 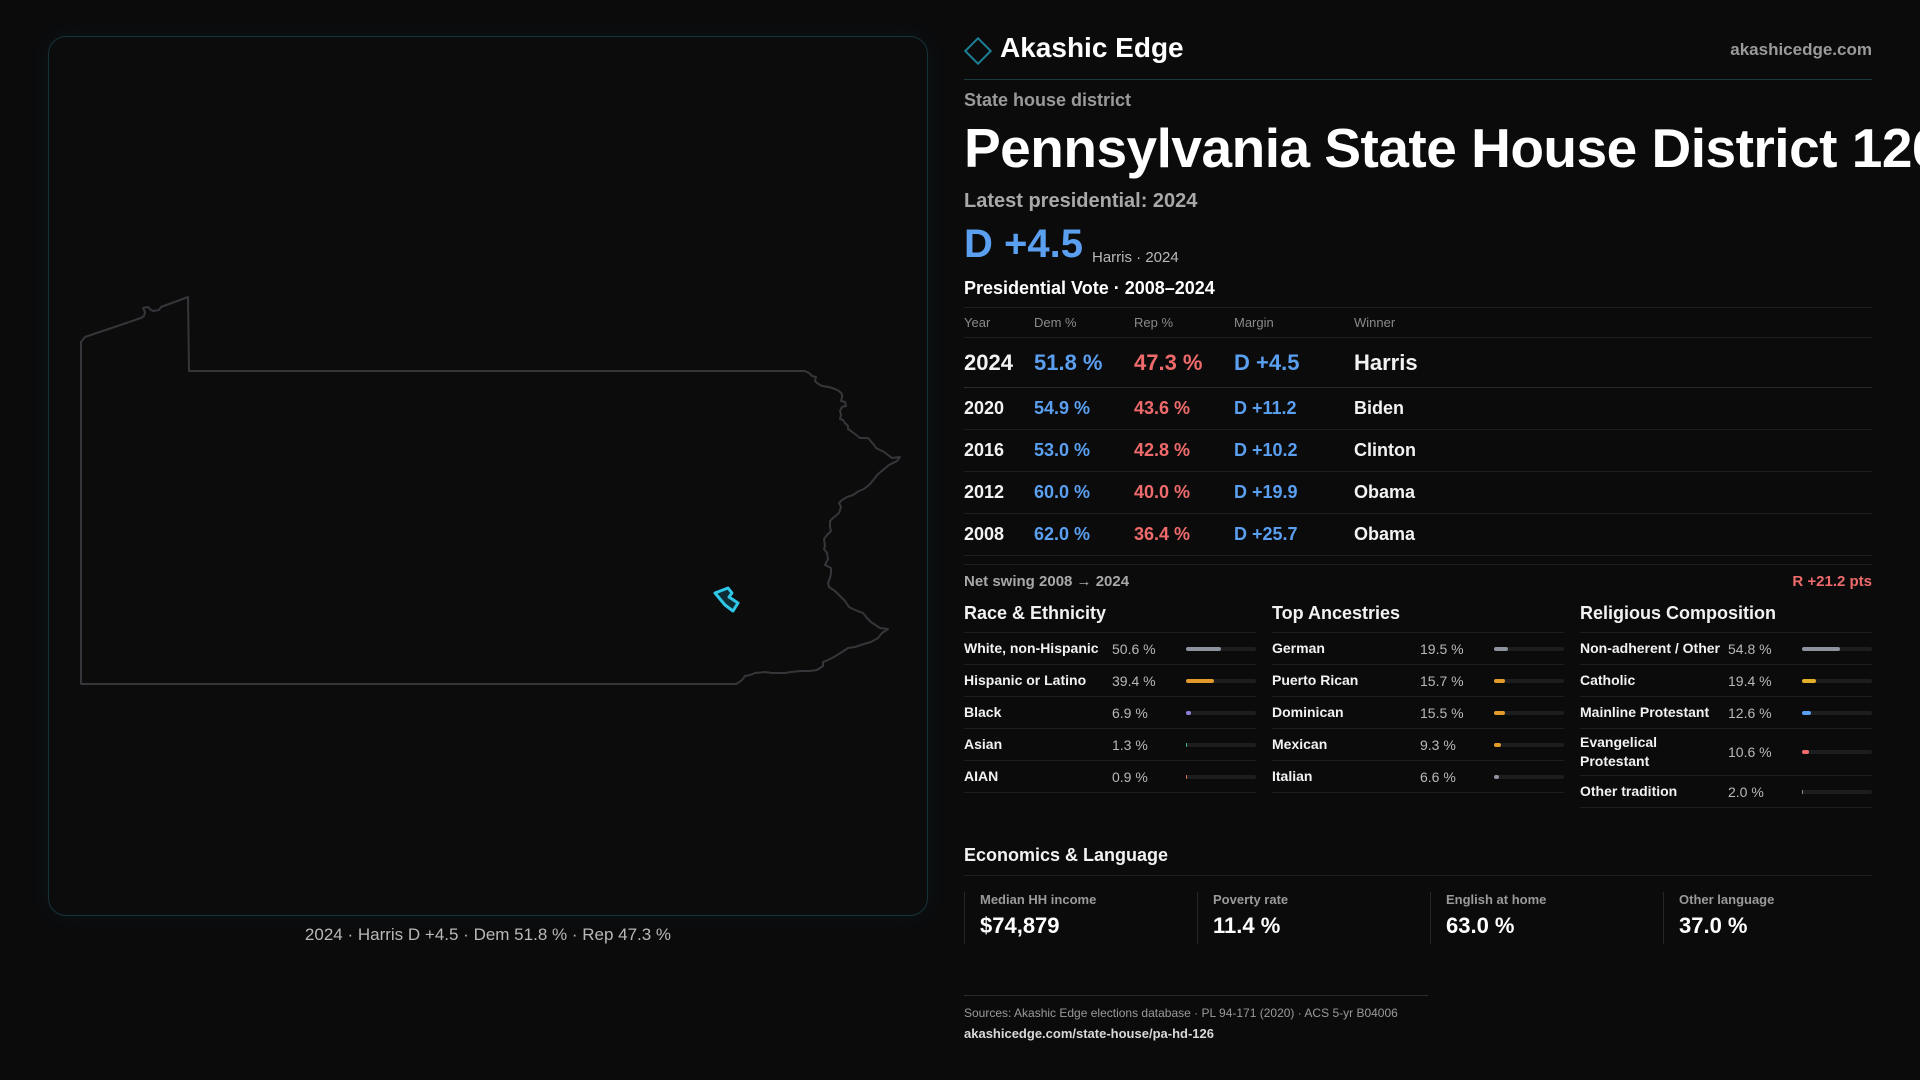 What do you see at coordinates (1496, 899) in the screenshot?
I see `stat-label: English at home` at bounding box center [1496, 899].